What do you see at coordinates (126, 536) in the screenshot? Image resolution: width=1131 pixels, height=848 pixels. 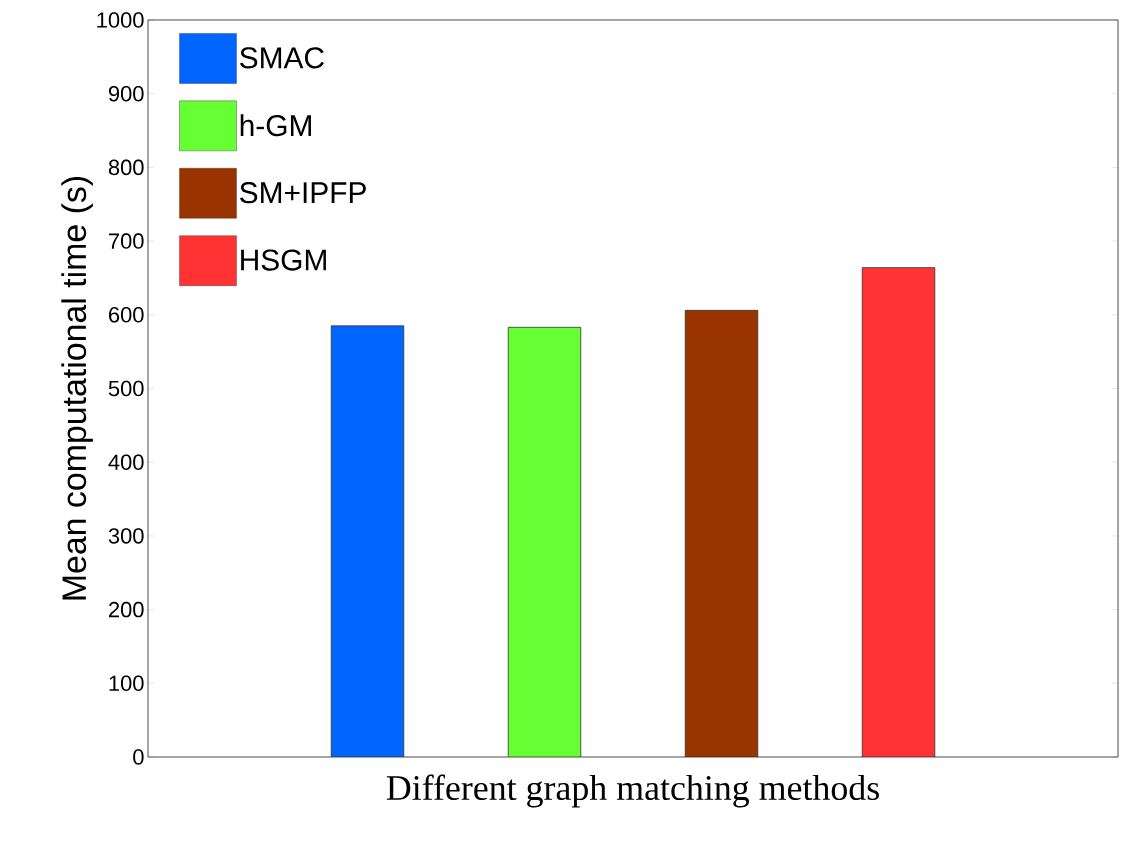 I see `y-tick-label: 300` at bounding box center [126, 536].